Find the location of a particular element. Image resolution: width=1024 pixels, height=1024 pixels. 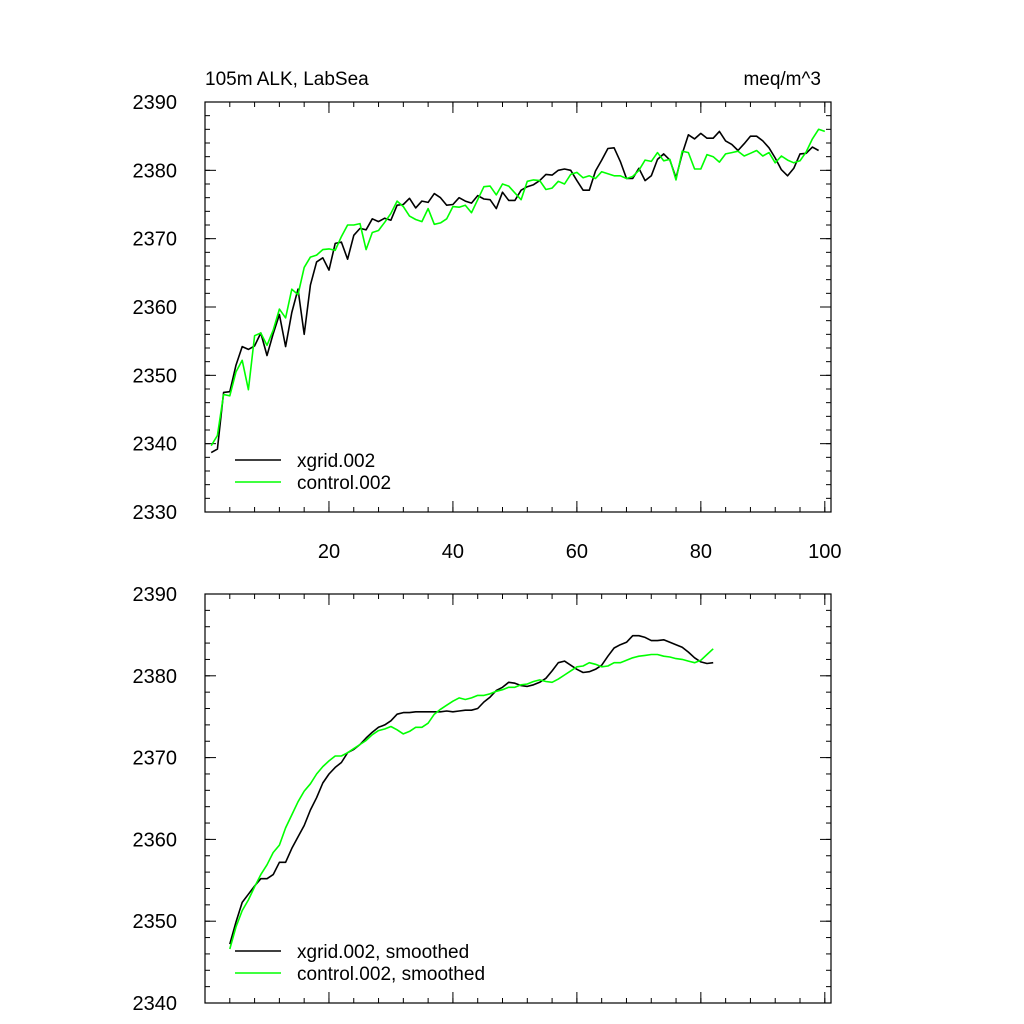

x-tick-label: 40 is located at coordinates (453, 552).